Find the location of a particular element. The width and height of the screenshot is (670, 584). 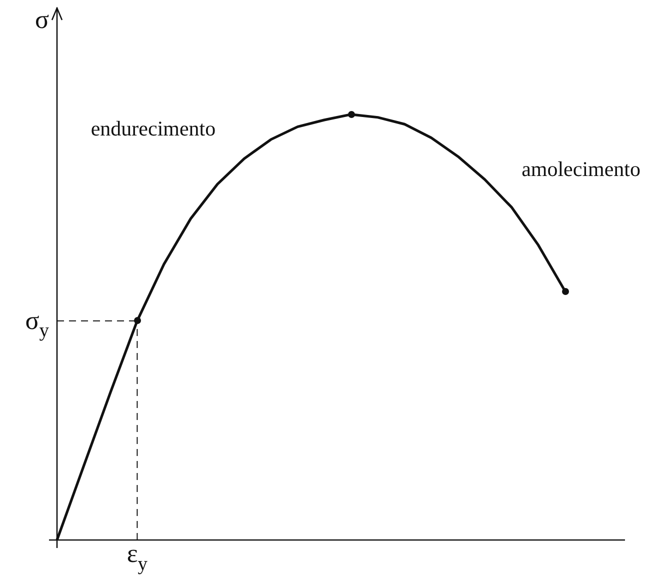

y-axis-title: σ is located at coordinates (41, 19).